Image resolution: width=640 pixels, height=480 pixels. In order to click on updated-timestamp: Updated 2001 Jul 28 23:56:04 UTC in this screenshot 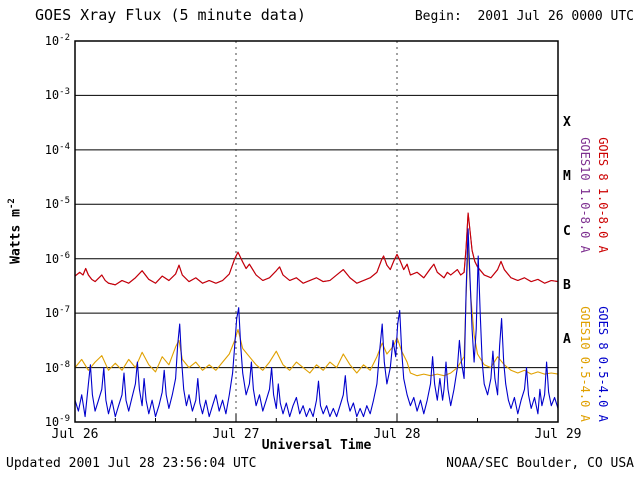, I will do `click(131, 463)`.